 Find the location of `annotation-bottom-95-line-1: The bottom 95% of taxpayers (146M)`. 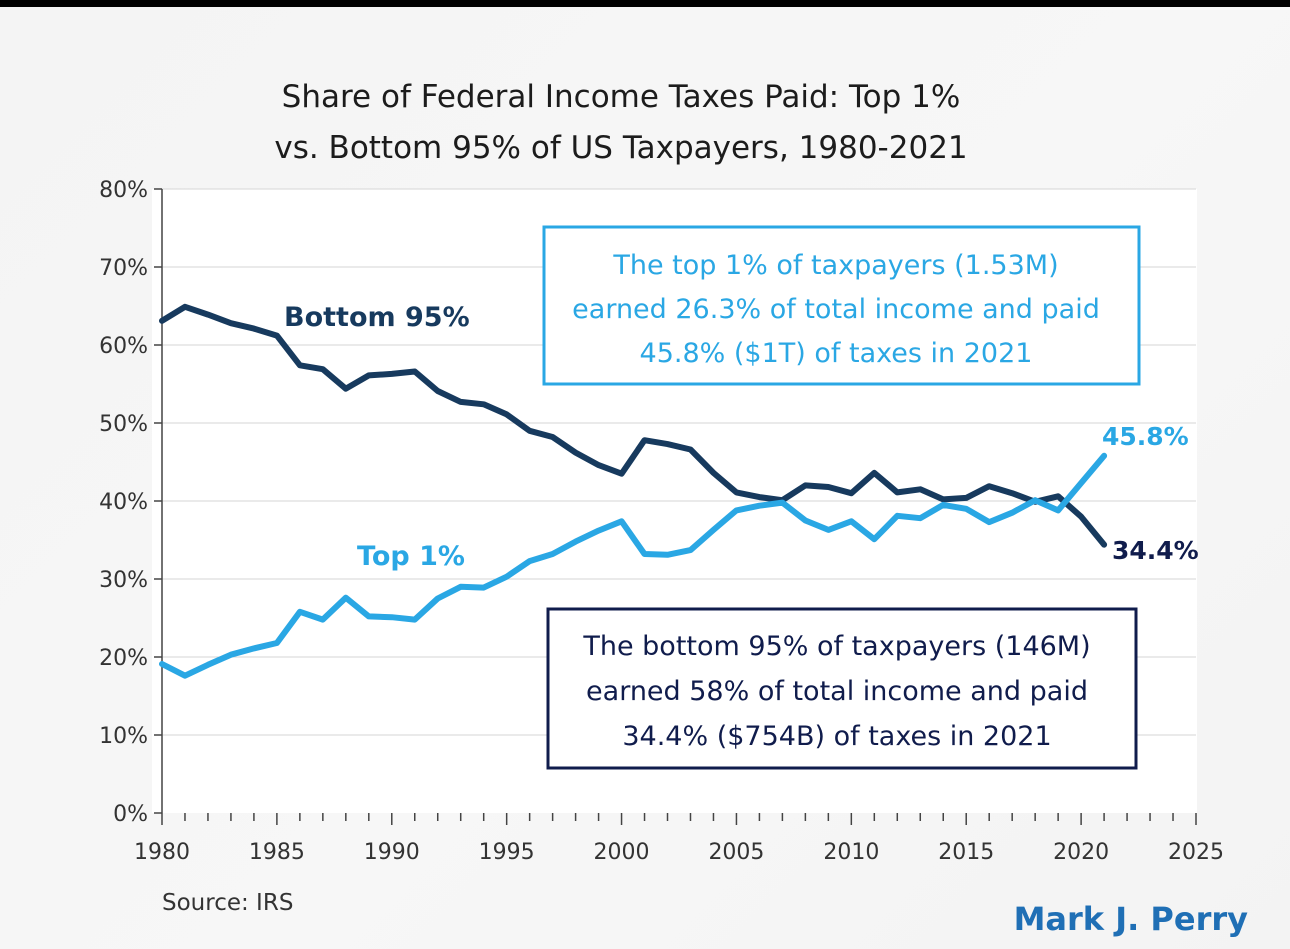

annotation-bottom-95-line-1: The bottom 95% of taxpayers (146M) is located at coordinates (836, 646).